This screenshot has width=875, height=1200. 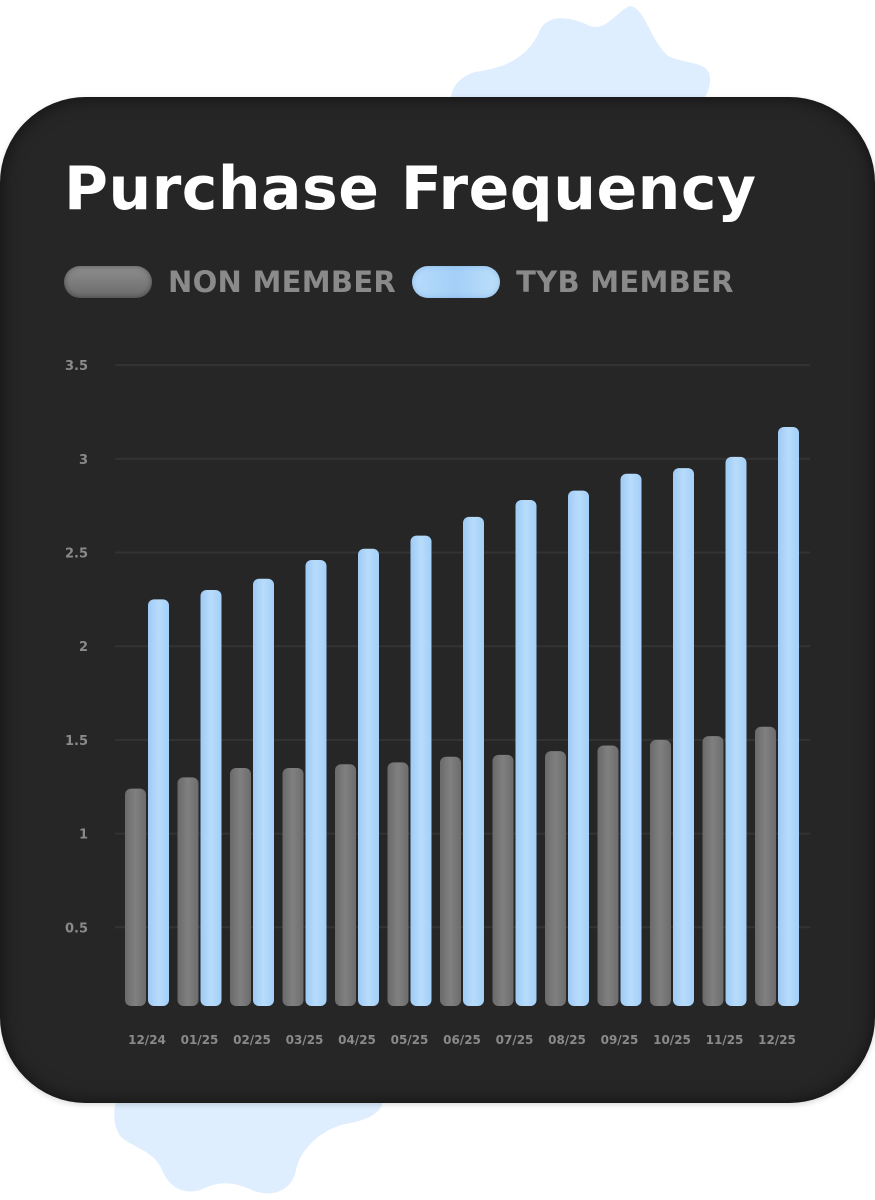 What do you see at coordinates (252, 1040) in the screenshot?
I see `x-tick-label: 02/25` at bounding box center [252, 1040].